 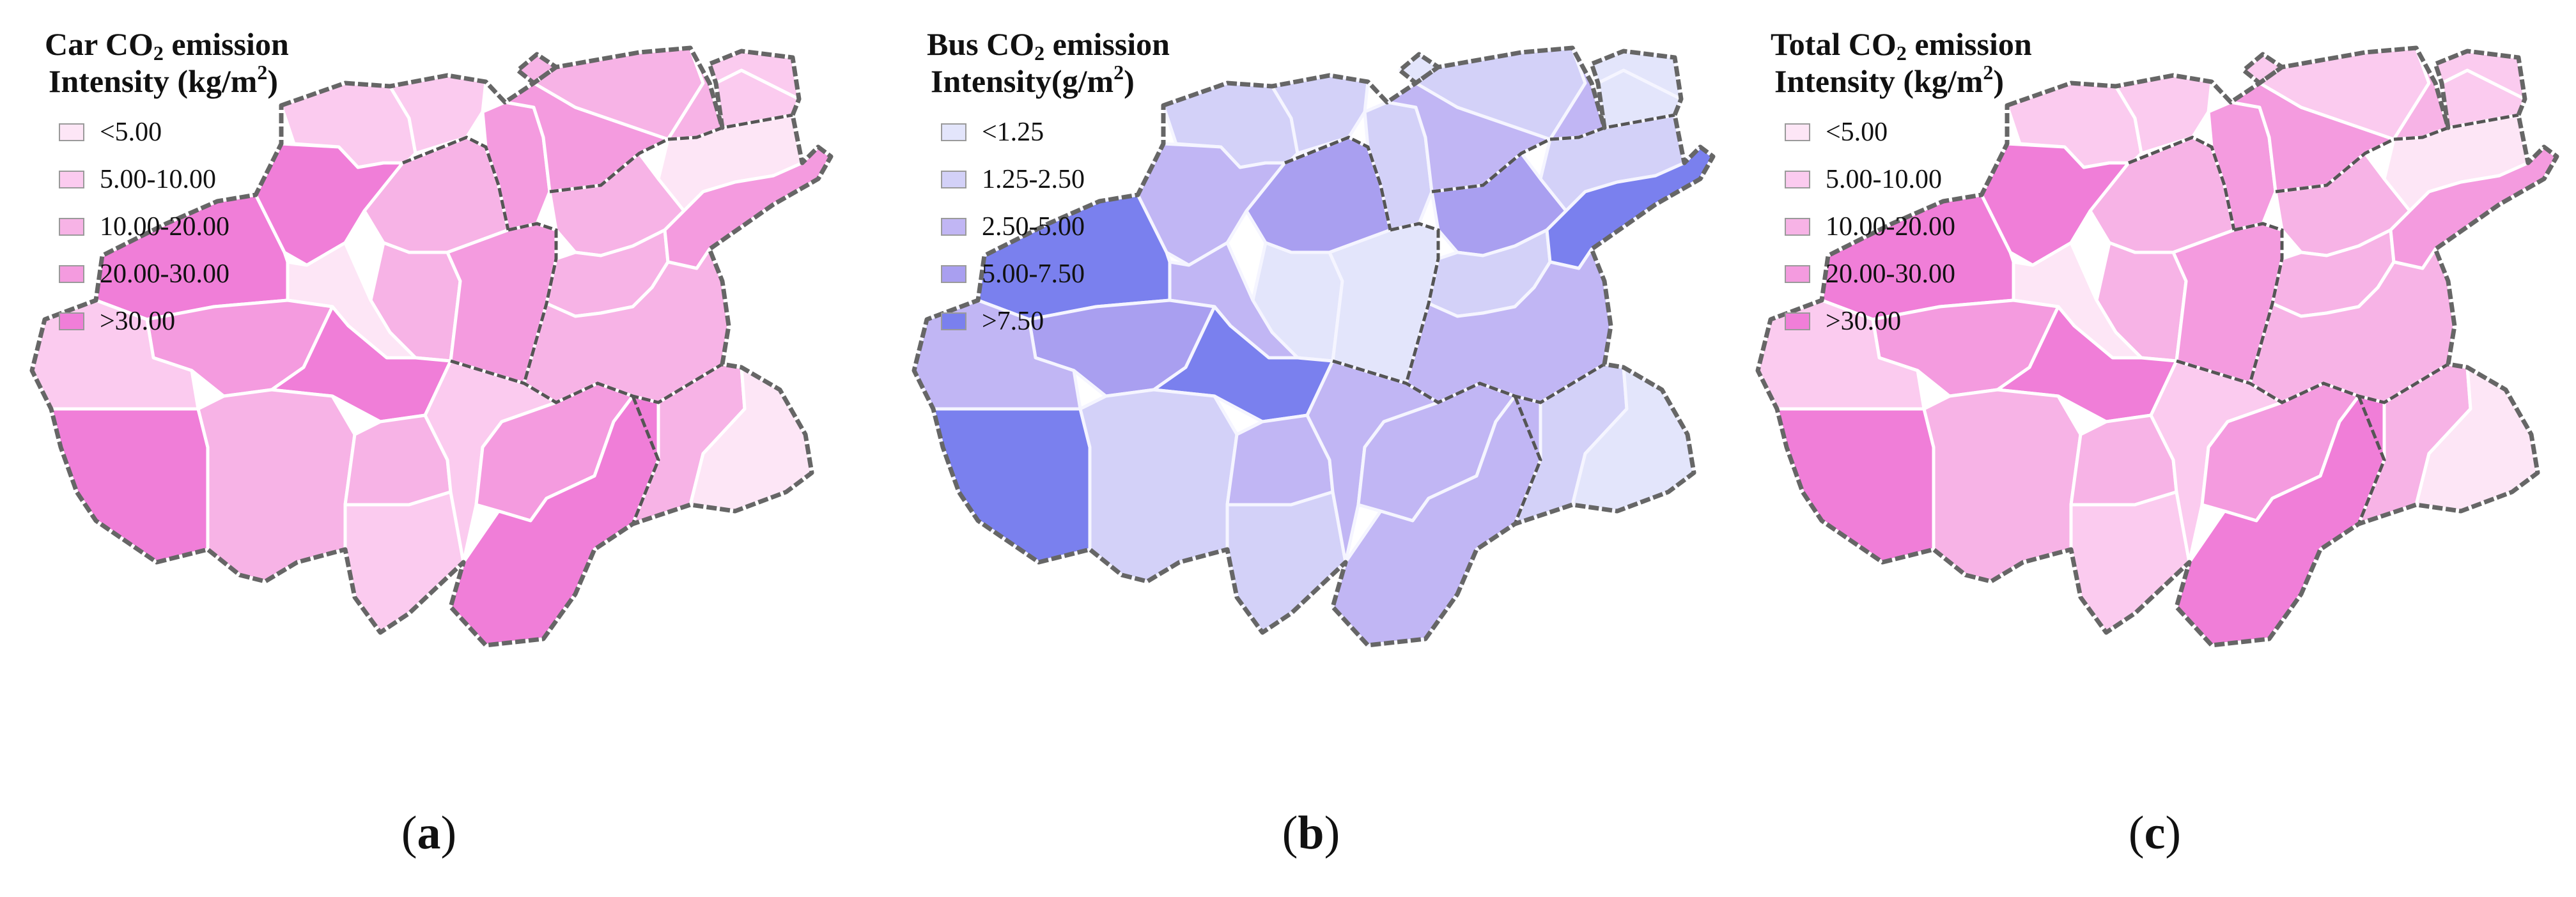 I want to click on legend-label: <1.25, so click(x=1013, y=132).